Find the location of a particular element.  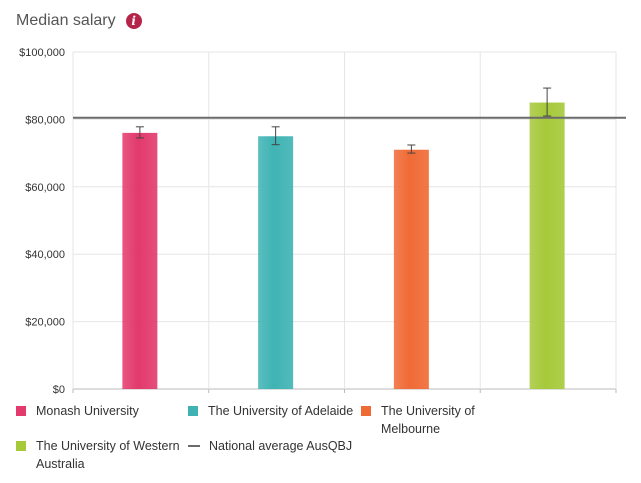

legend-label-monash: Monash University is located at coordinates (87, 411).